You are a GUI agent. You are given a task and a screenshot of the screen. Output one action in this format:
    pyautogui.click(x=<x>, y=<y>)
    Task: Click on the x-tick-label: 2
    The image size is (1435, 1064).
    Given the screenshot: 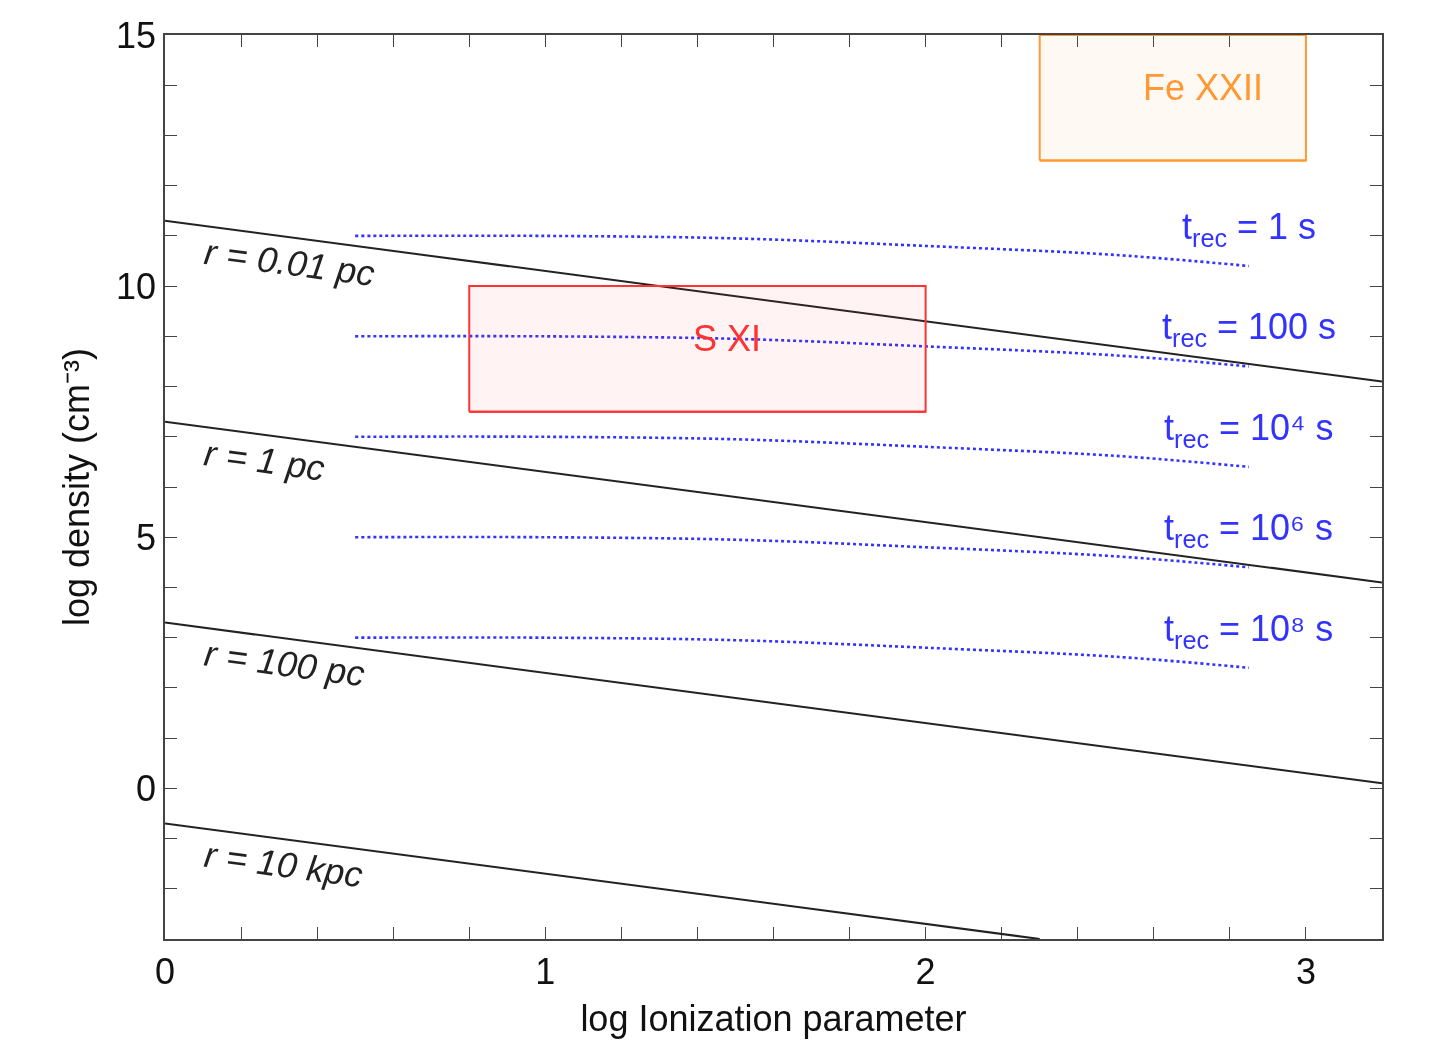 What is the action you would take?
    pyautogui.click(x=925, y=971)
    